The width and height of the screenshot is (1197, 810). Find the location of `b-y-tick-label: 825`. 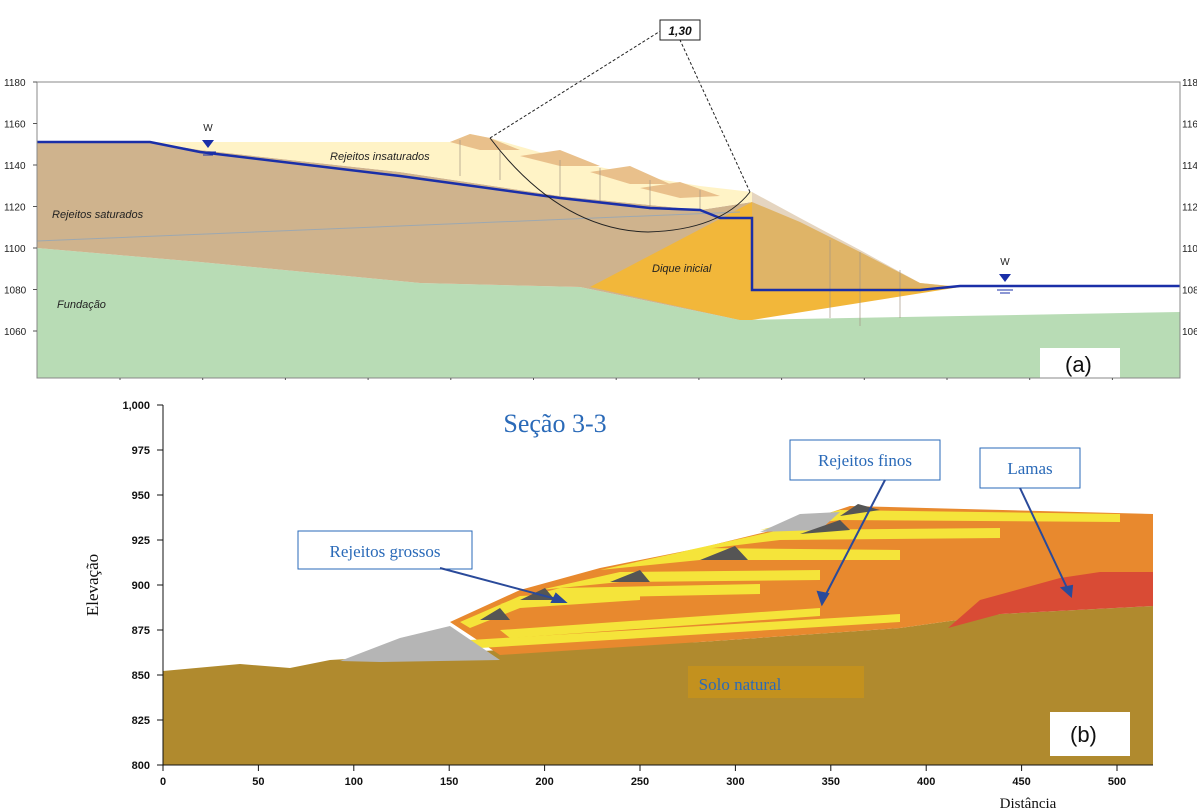

b-y-tick-label: 825 is located at coordinates (141, 721).